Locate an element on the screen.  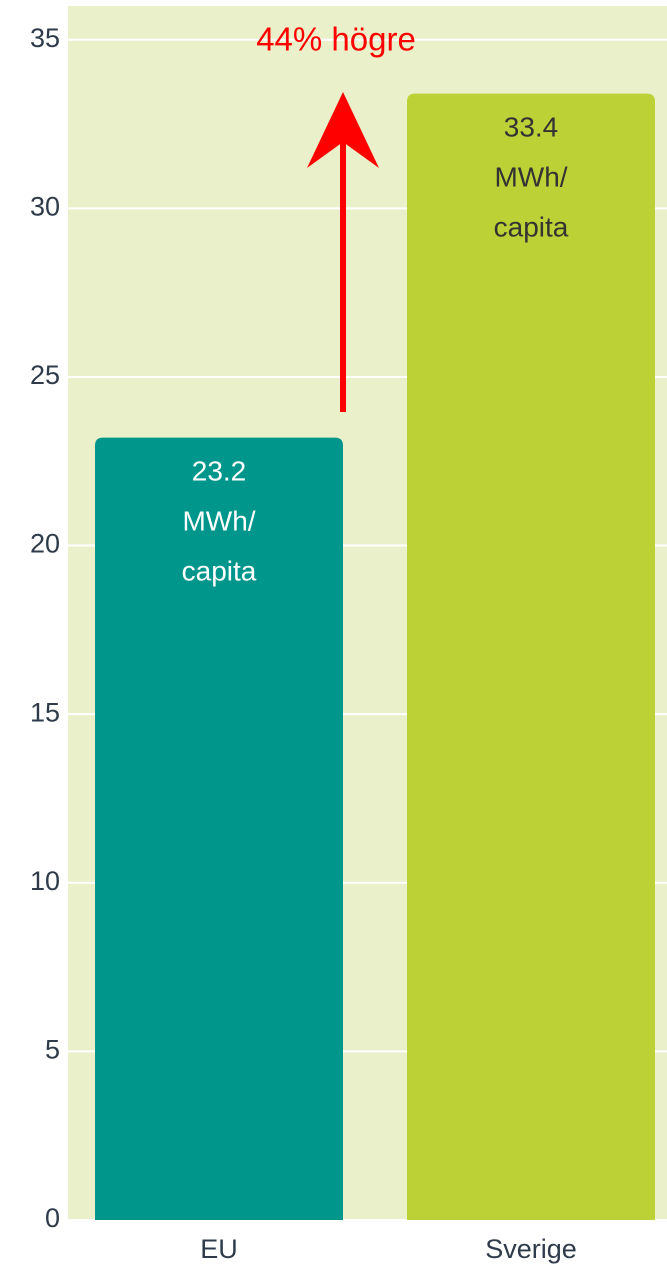
y-tick-label: 30 is located at coordinates (45, 206).